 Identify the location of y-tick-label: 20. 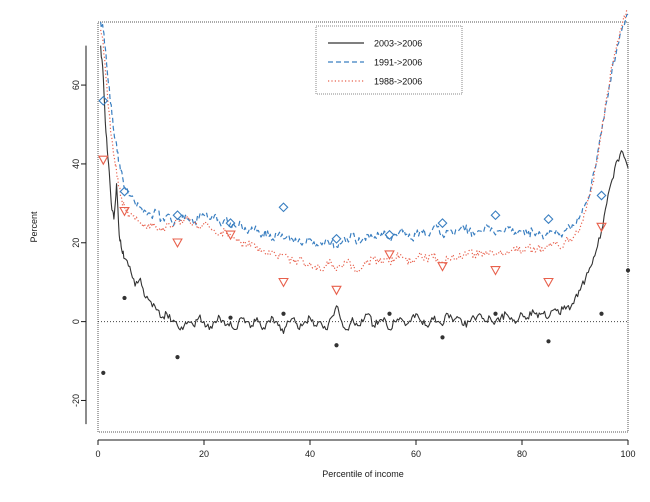
(76, 243).